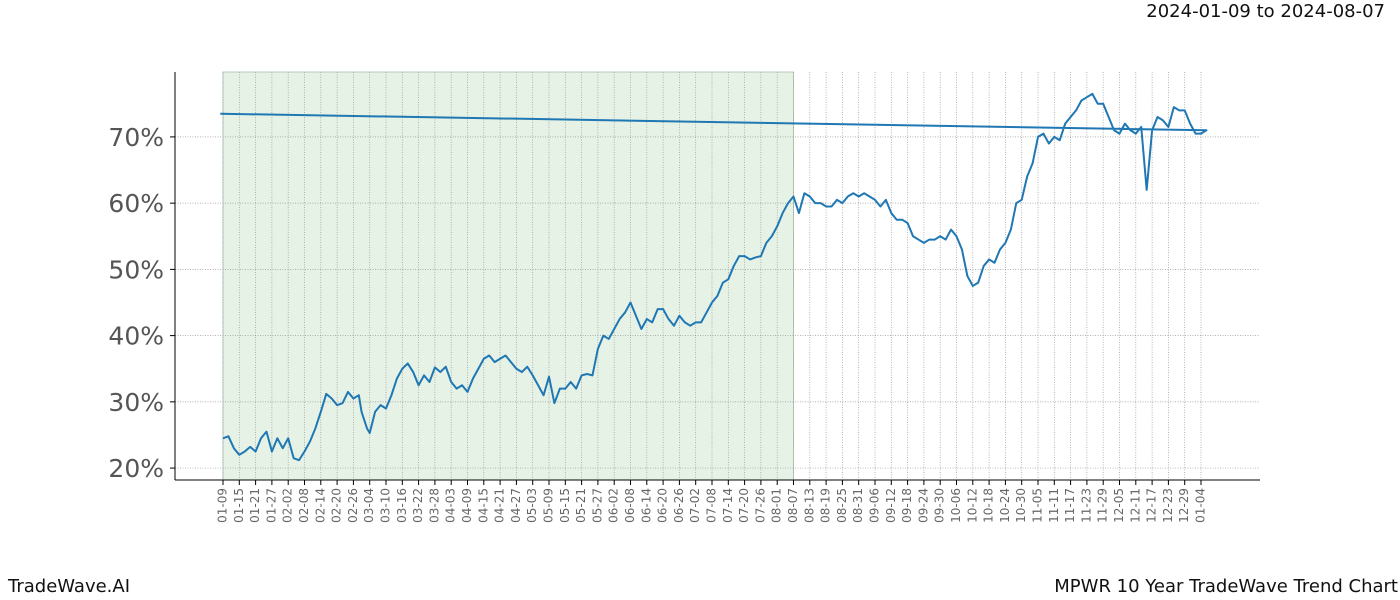 The width and height of the screenshot is (1400, 600). What do you see at coordinates (516, 505) in the screenshot?
I see `x-tick-label: 04-27` at bounding box center [516, 505].